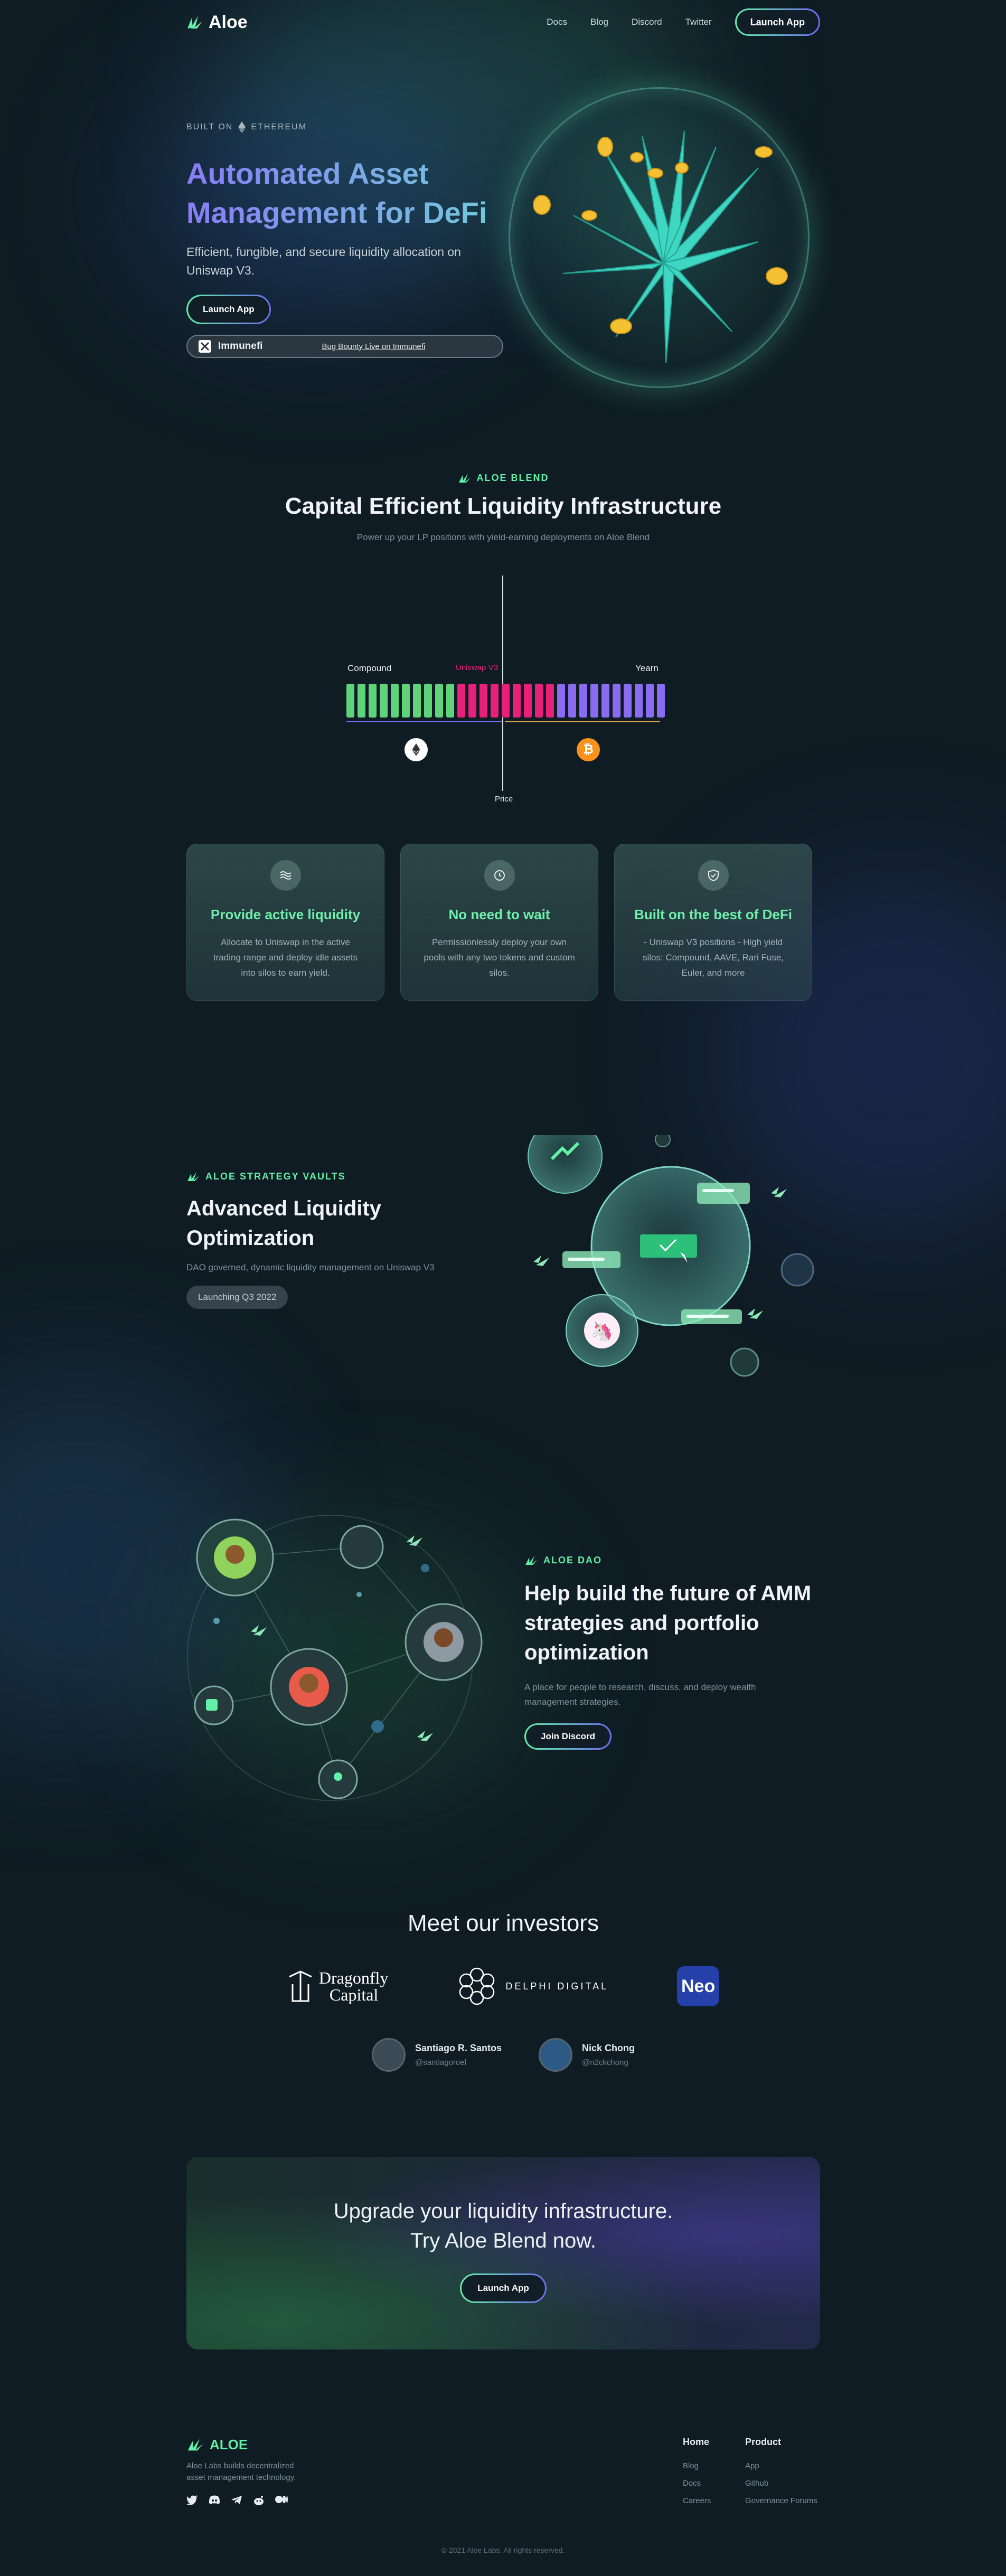 The width and height of the screenshot is (1006, 2576). I want to click on nav-link-docs: Docs, so click(557, 22).